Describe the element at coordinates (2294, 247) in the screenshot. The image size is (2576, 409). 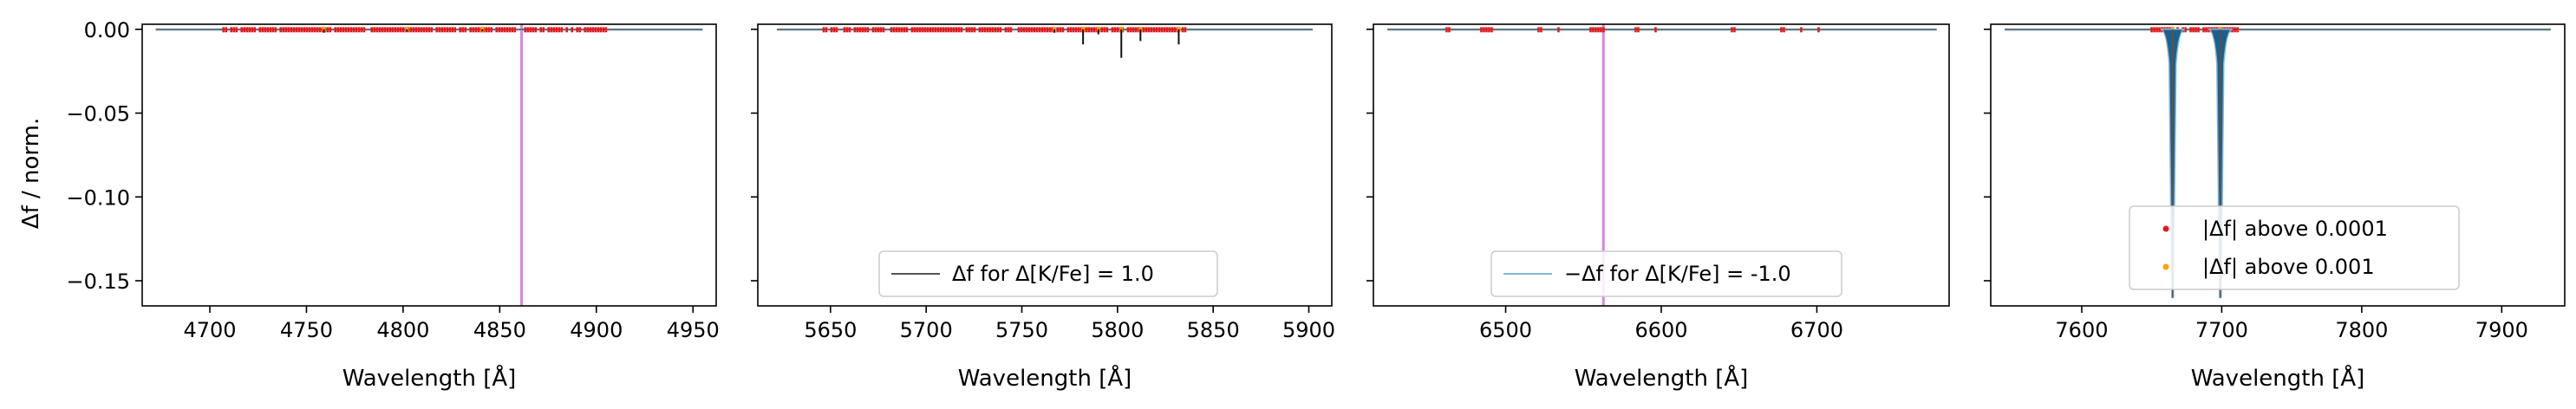
I see `legend: |Δf| above 0.0001 |Δf| above 0.001` at that location.